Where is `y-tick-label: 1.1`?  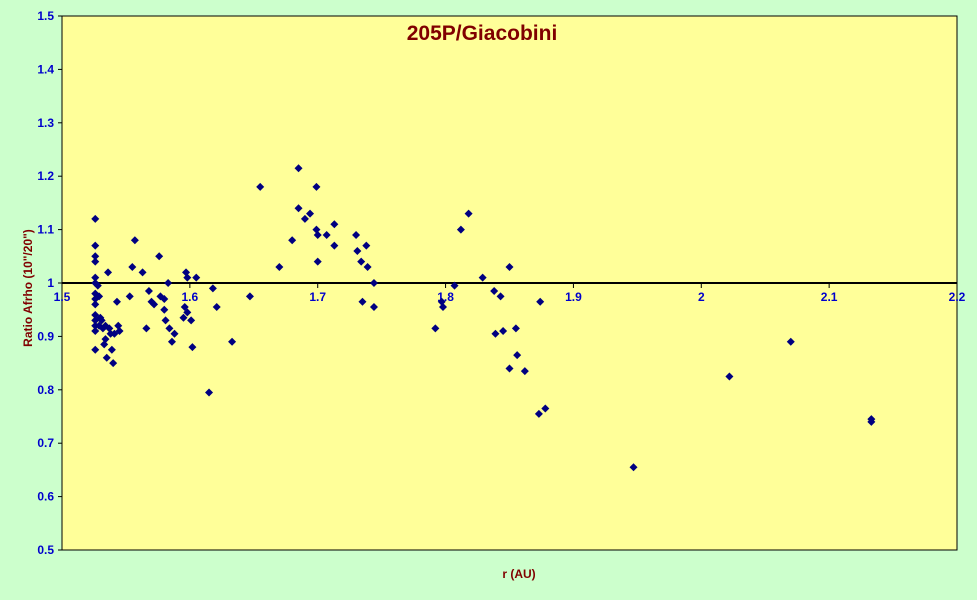
y-tick-label: 1.1 is located at coordinates (45, 230).